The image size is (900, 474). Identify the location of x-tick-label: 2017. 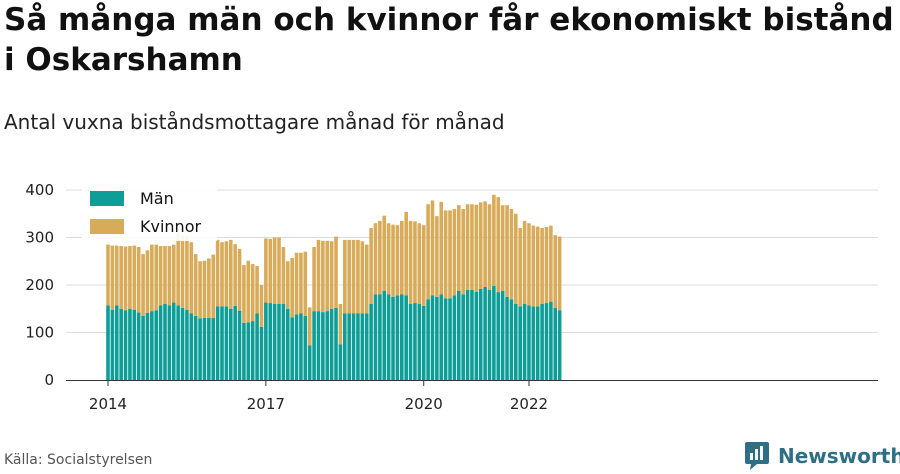
(266, 404).